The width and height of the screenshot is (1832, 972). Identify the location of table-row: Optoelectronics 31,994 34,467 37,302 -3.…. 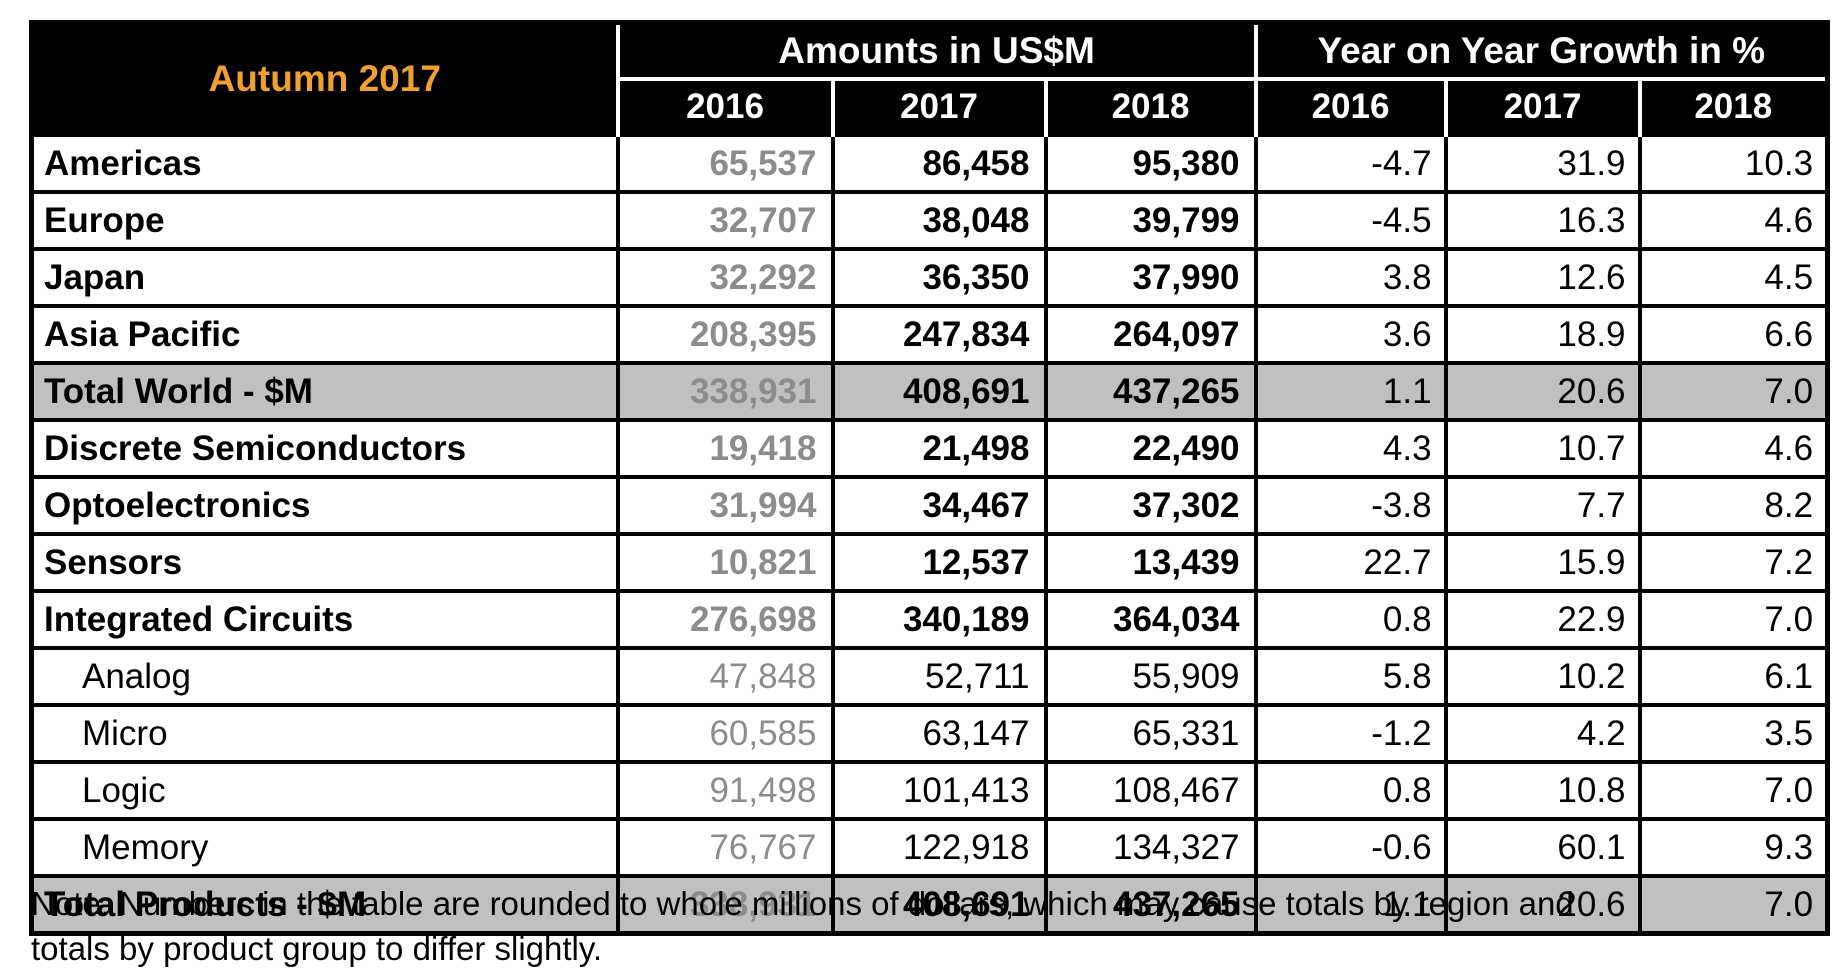
(929, 505).